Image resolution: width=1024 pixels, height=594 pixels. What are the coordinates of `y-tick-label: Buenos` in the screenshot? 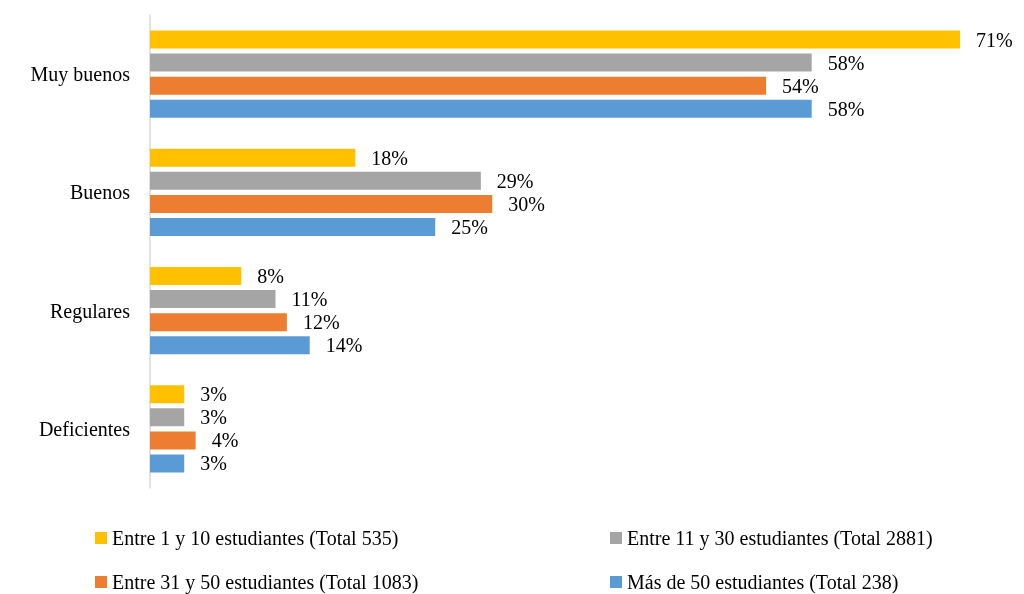 It's located at (100, 192).